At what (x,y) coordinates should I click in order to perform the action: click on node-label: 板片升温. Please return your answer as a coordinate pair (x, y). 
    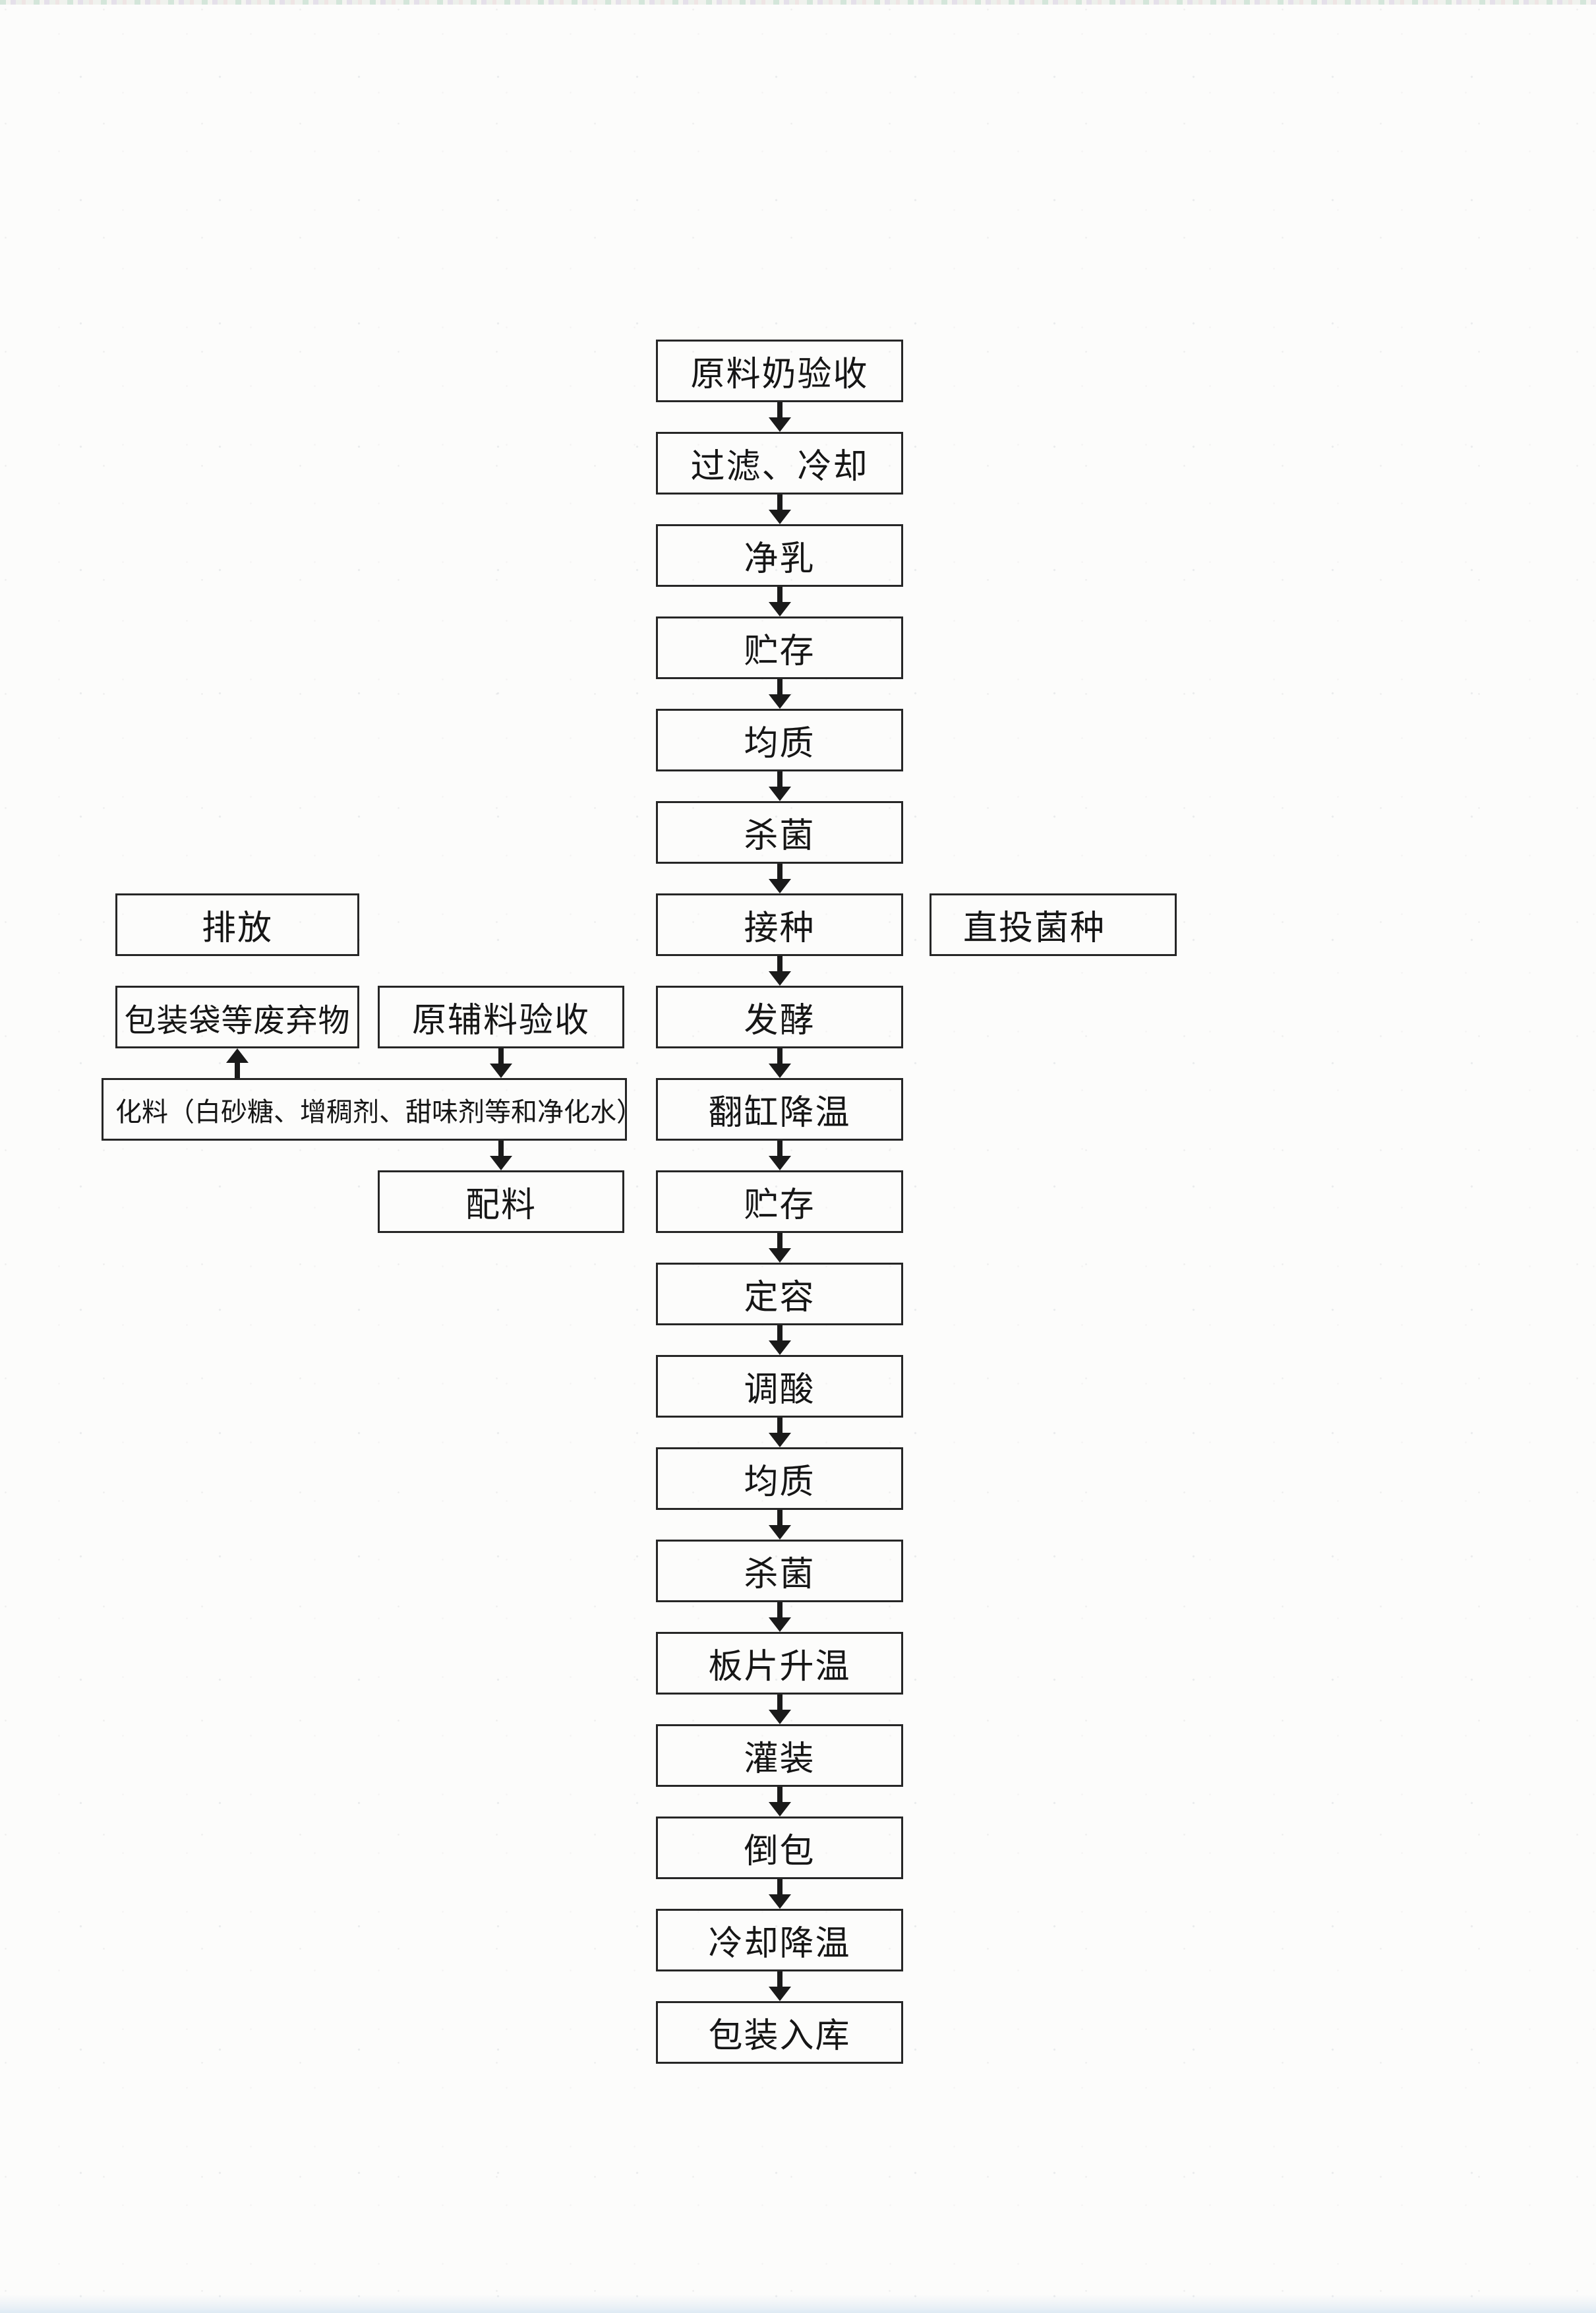
    Looking at the image, I should click on (780, 1667).